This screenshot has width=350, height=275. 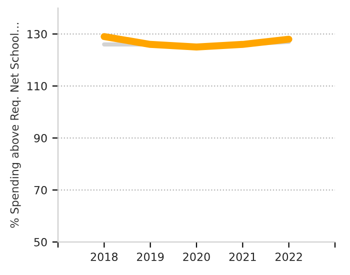 I want to click on x-tick-label: 2021, so click(x=242, y=257).